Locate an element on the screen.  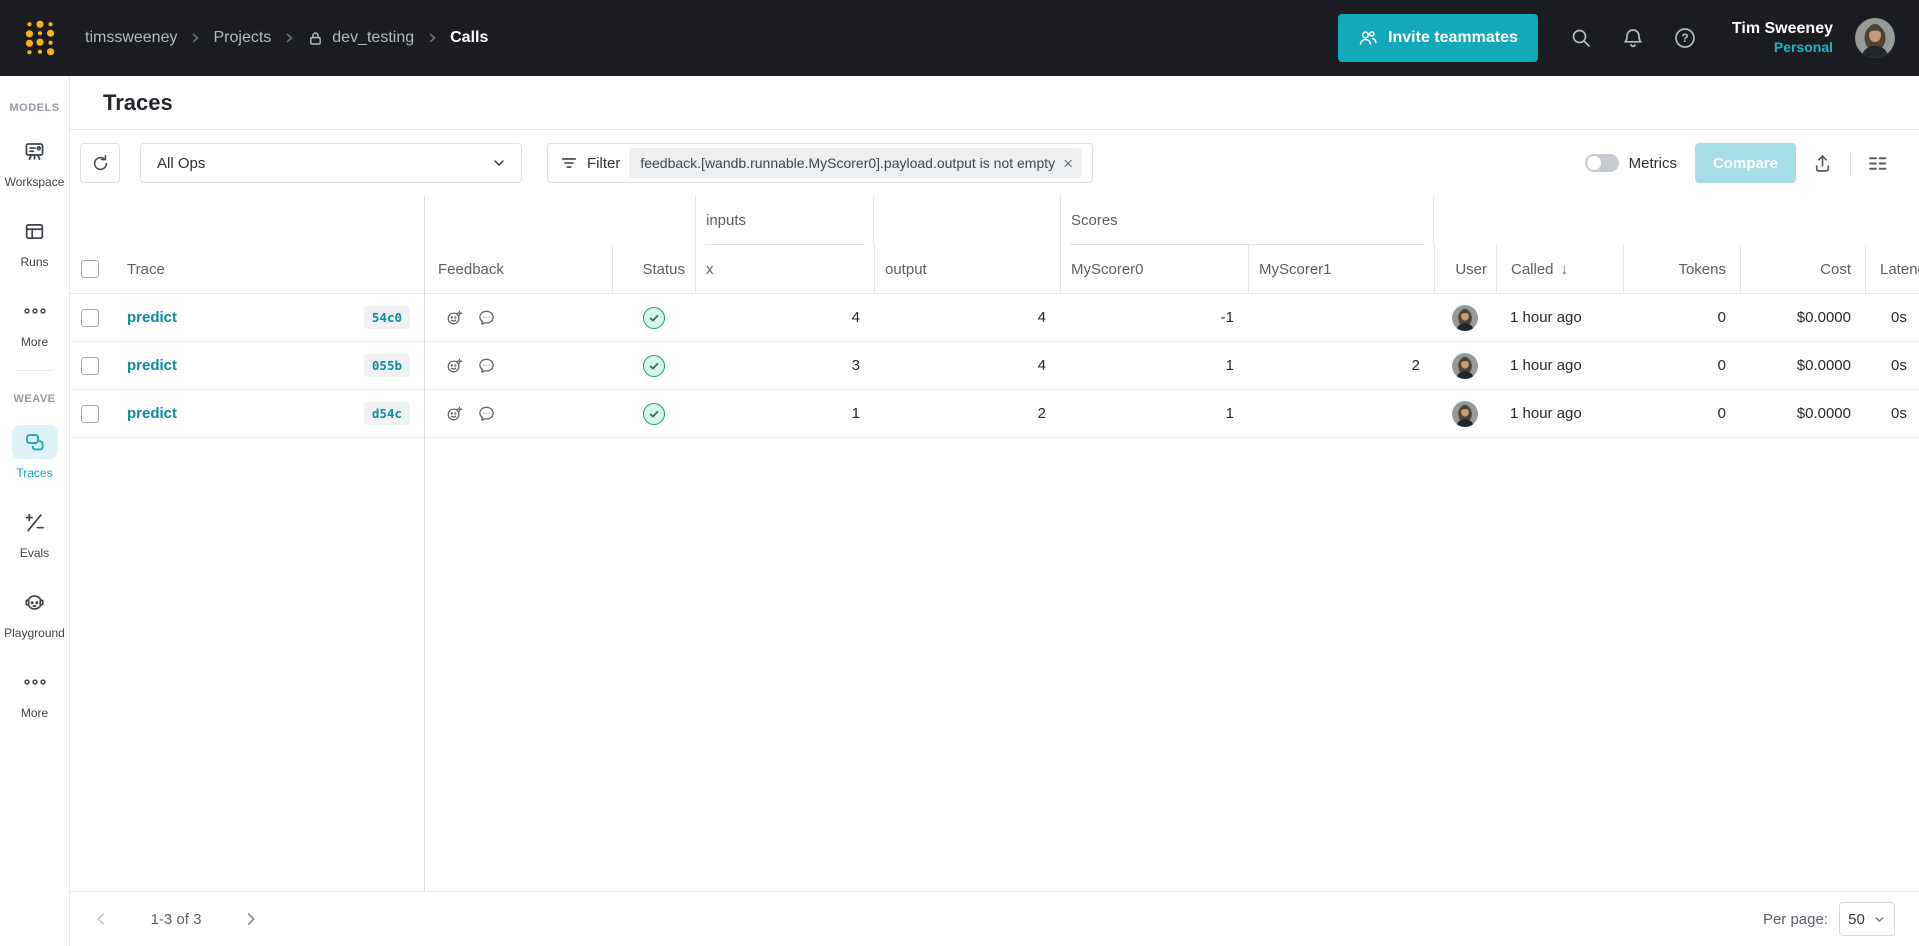
pagination-prev-icon is located at coordinates (101, 919).